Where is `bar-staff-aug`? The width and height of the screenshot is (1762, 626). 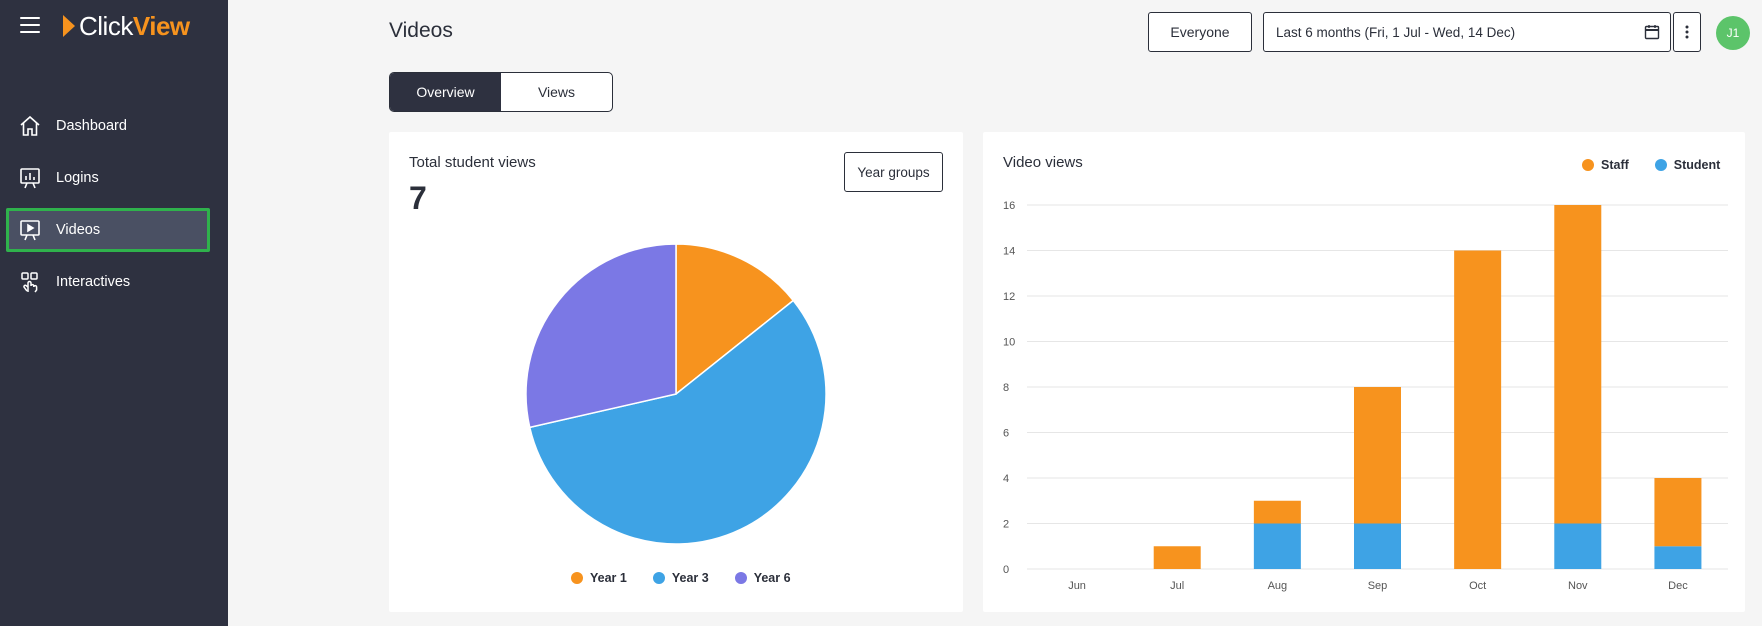 bar-staff-aug is located at coordinates (1277, 512).